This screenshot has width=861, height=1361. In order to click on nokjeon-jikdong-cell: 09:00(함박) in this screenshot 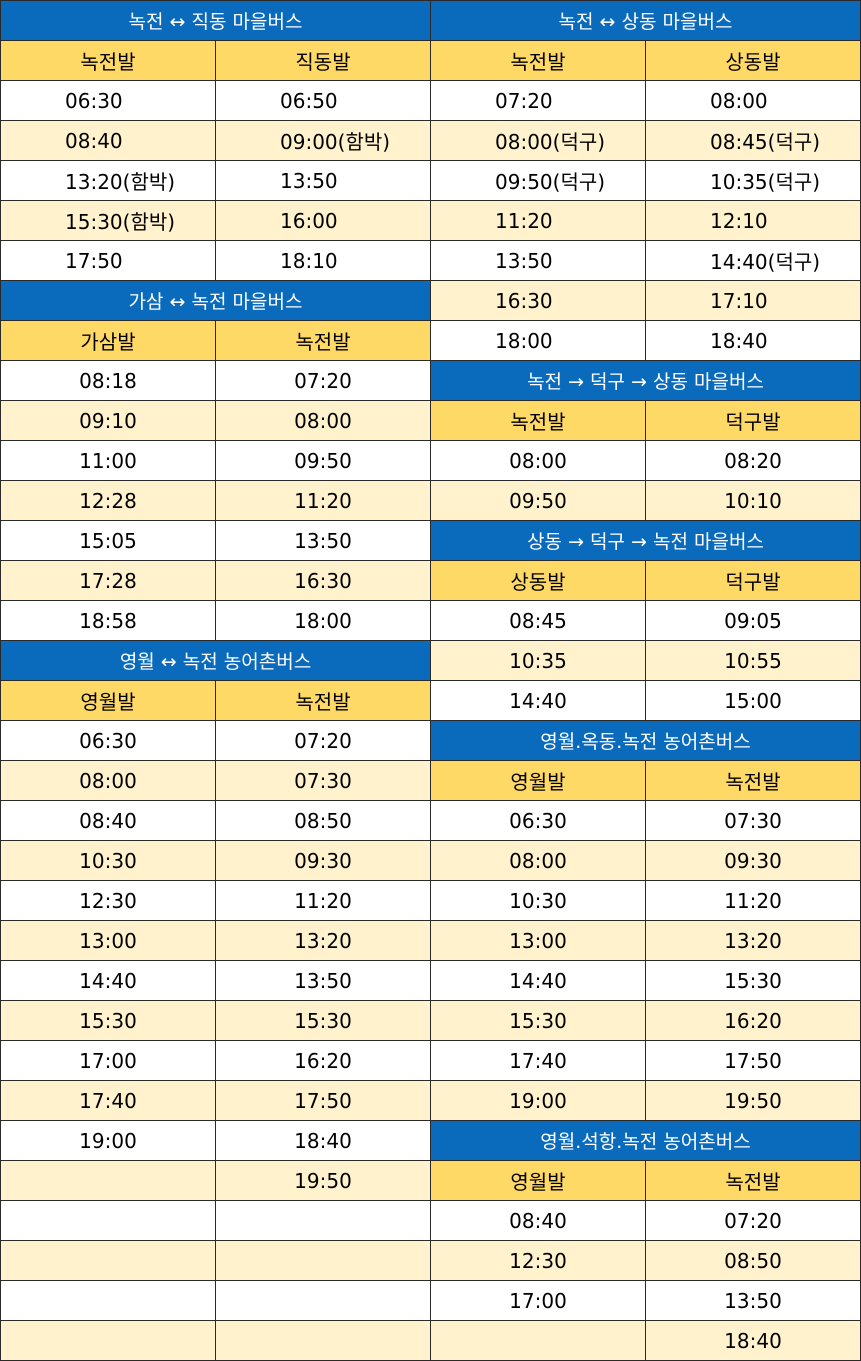, I will do `click(323, 141)`.